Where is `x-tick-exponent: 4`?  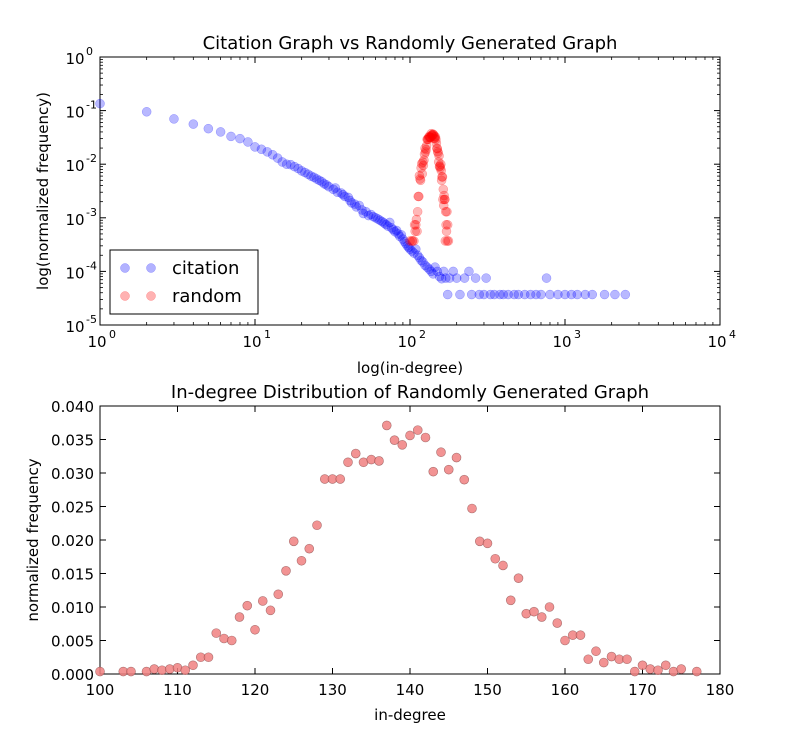 x-tick-exponent: 4 is located at coordinates (732, 334).